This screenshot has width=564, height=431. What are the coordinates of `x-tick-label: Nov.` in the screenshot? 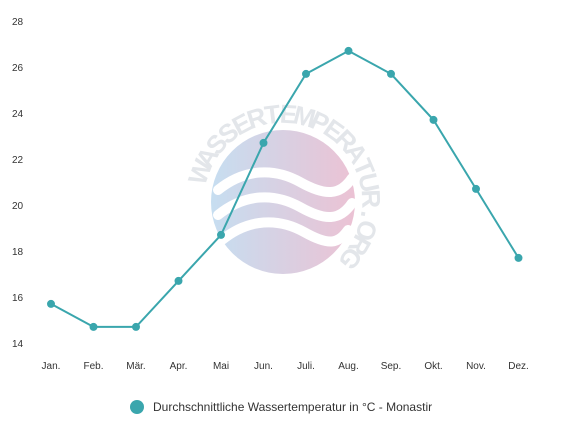 It's located at (476, 366).